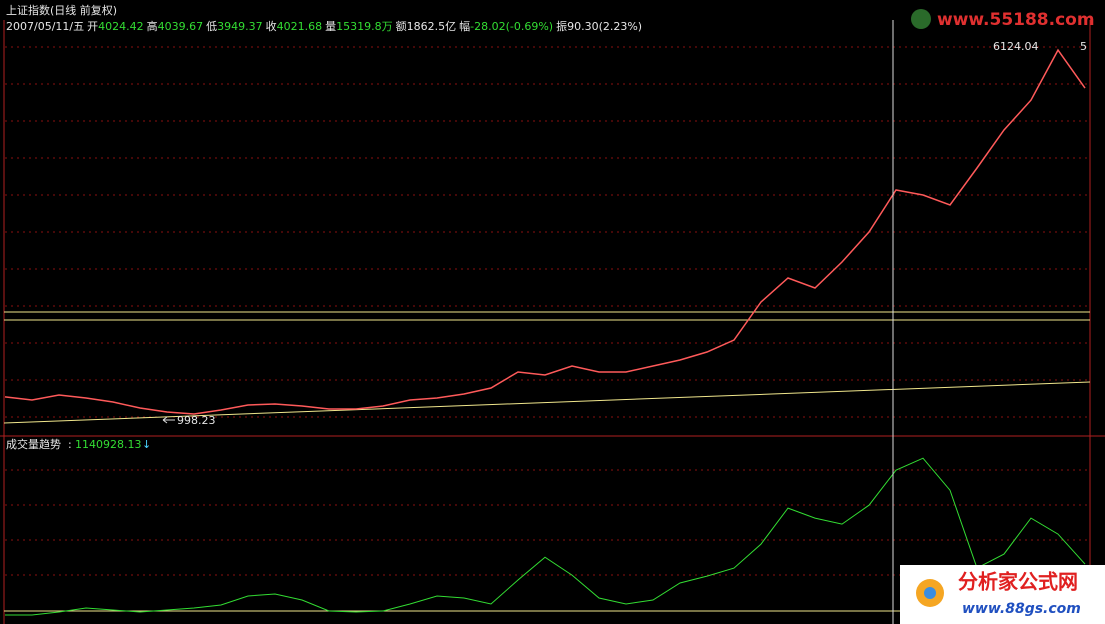 This screenshot has width=1105, height=624. What do you see at coordinates (152, 26) in the screenshot?
I see `quote-label: 高` at bounding box center [152, 26].